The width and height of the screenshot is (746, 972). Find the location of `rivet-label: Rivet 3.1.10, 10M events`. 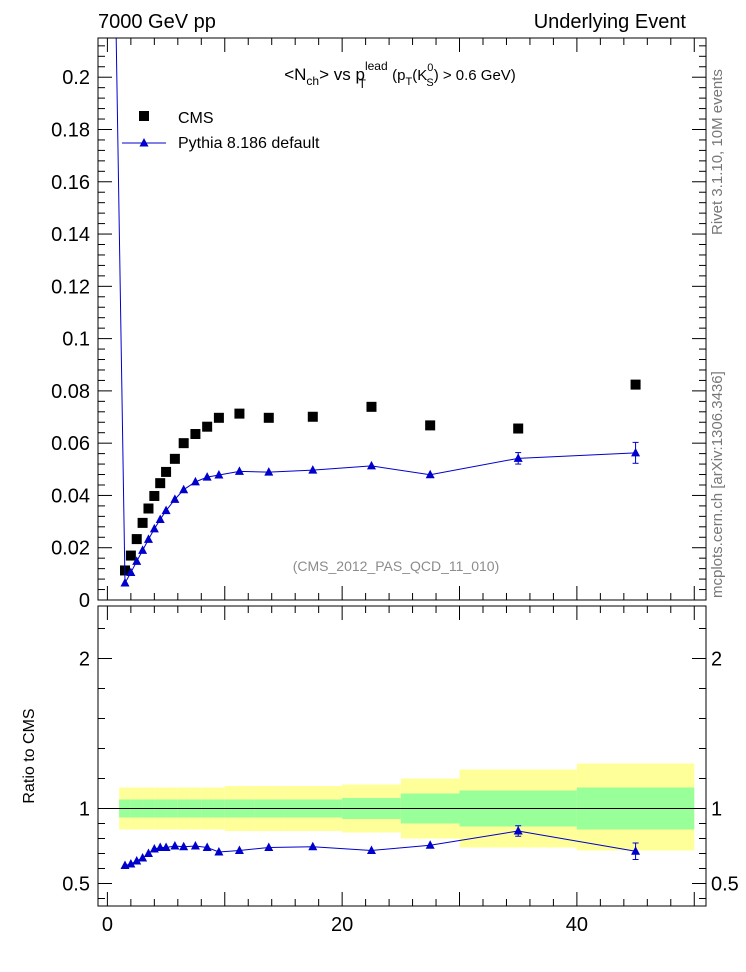

rivet-label: Rivet 3.1.10, 10M events is located at coordinates (717, 152).